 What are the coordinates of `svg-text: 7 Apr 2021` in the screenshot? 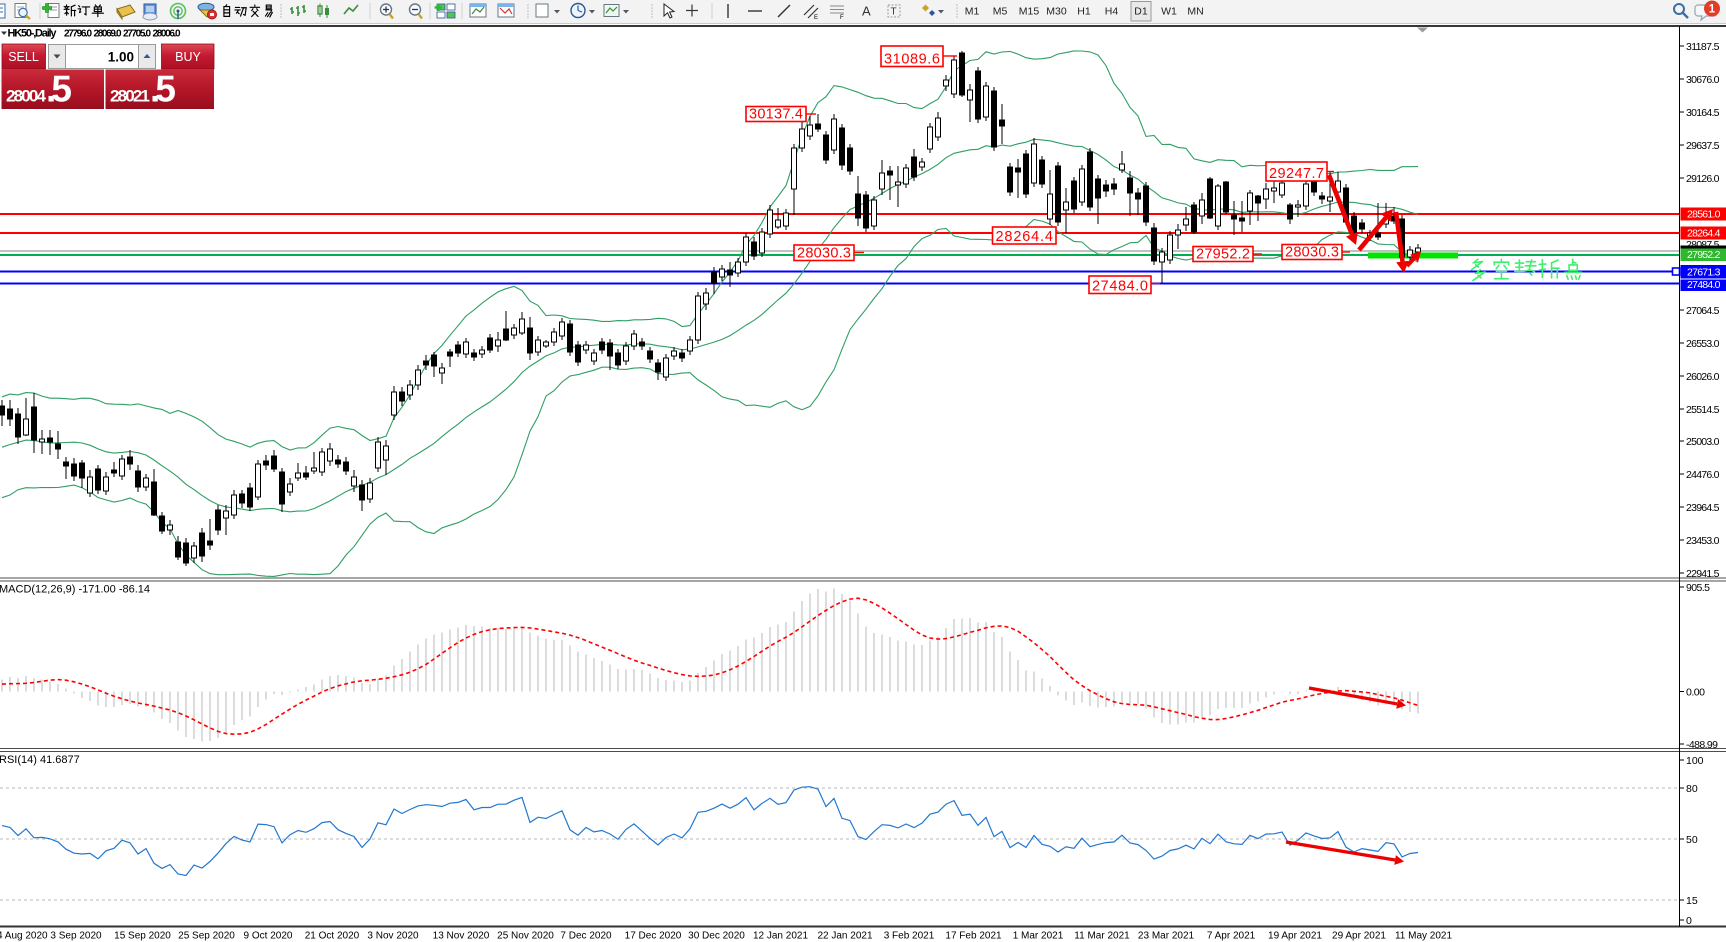 It's located at (1231, 936).